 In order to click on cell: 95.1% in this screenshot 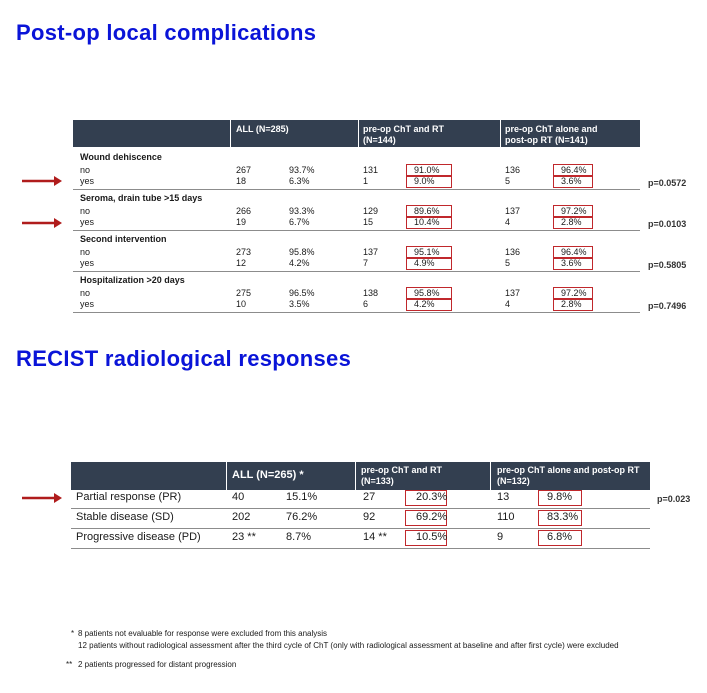, I will do `click(427, 252)`.